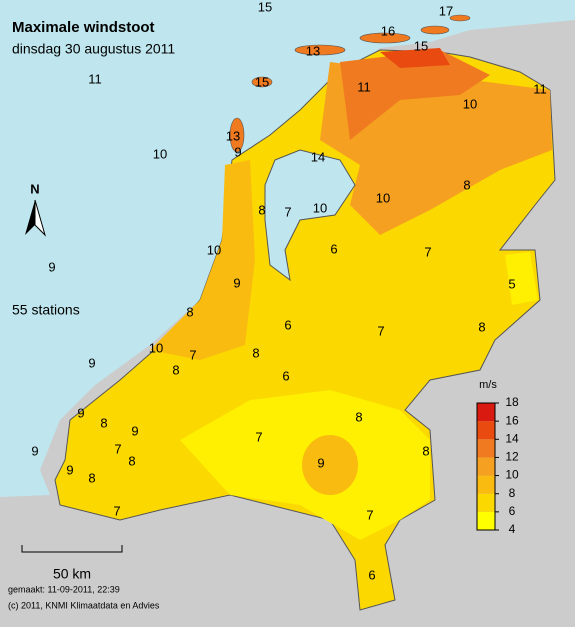 The image size is (575, 632). Describe the element at coordinates (512, 402) in the screenshot. I see `legend-tick-label: 18` at that location.